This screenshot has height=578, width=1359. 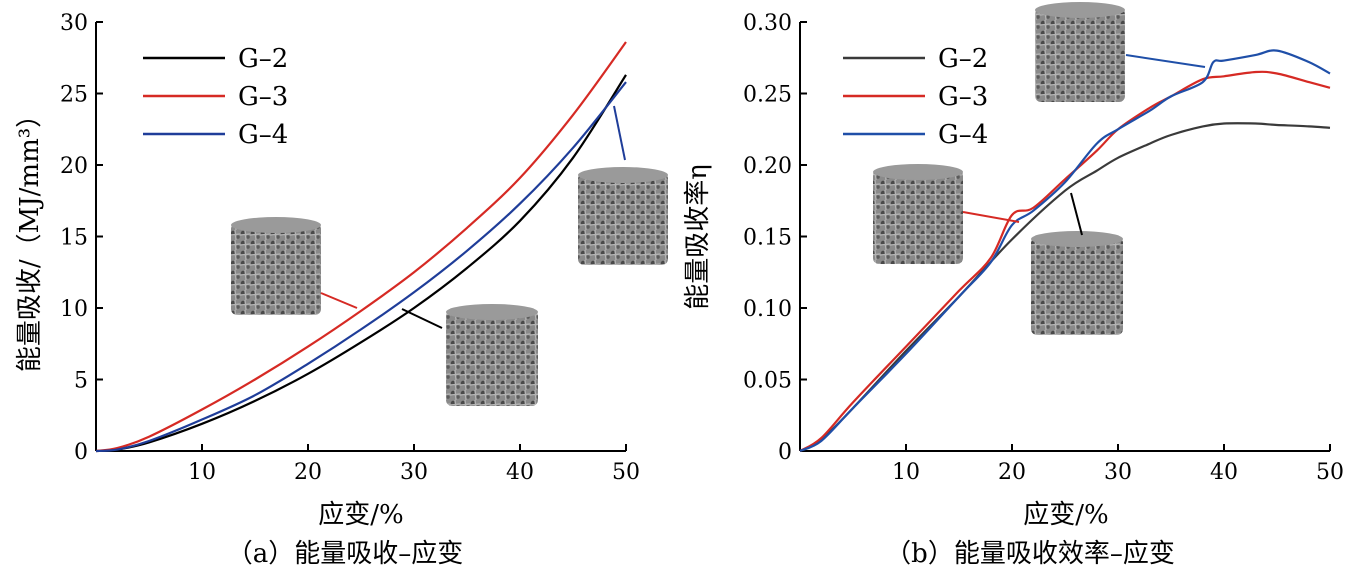 What do you see at coordinates (215, 97) in the screenshot?
I see `legend-a: G–2 G–3 G–4` at bounding box center [215, 97].